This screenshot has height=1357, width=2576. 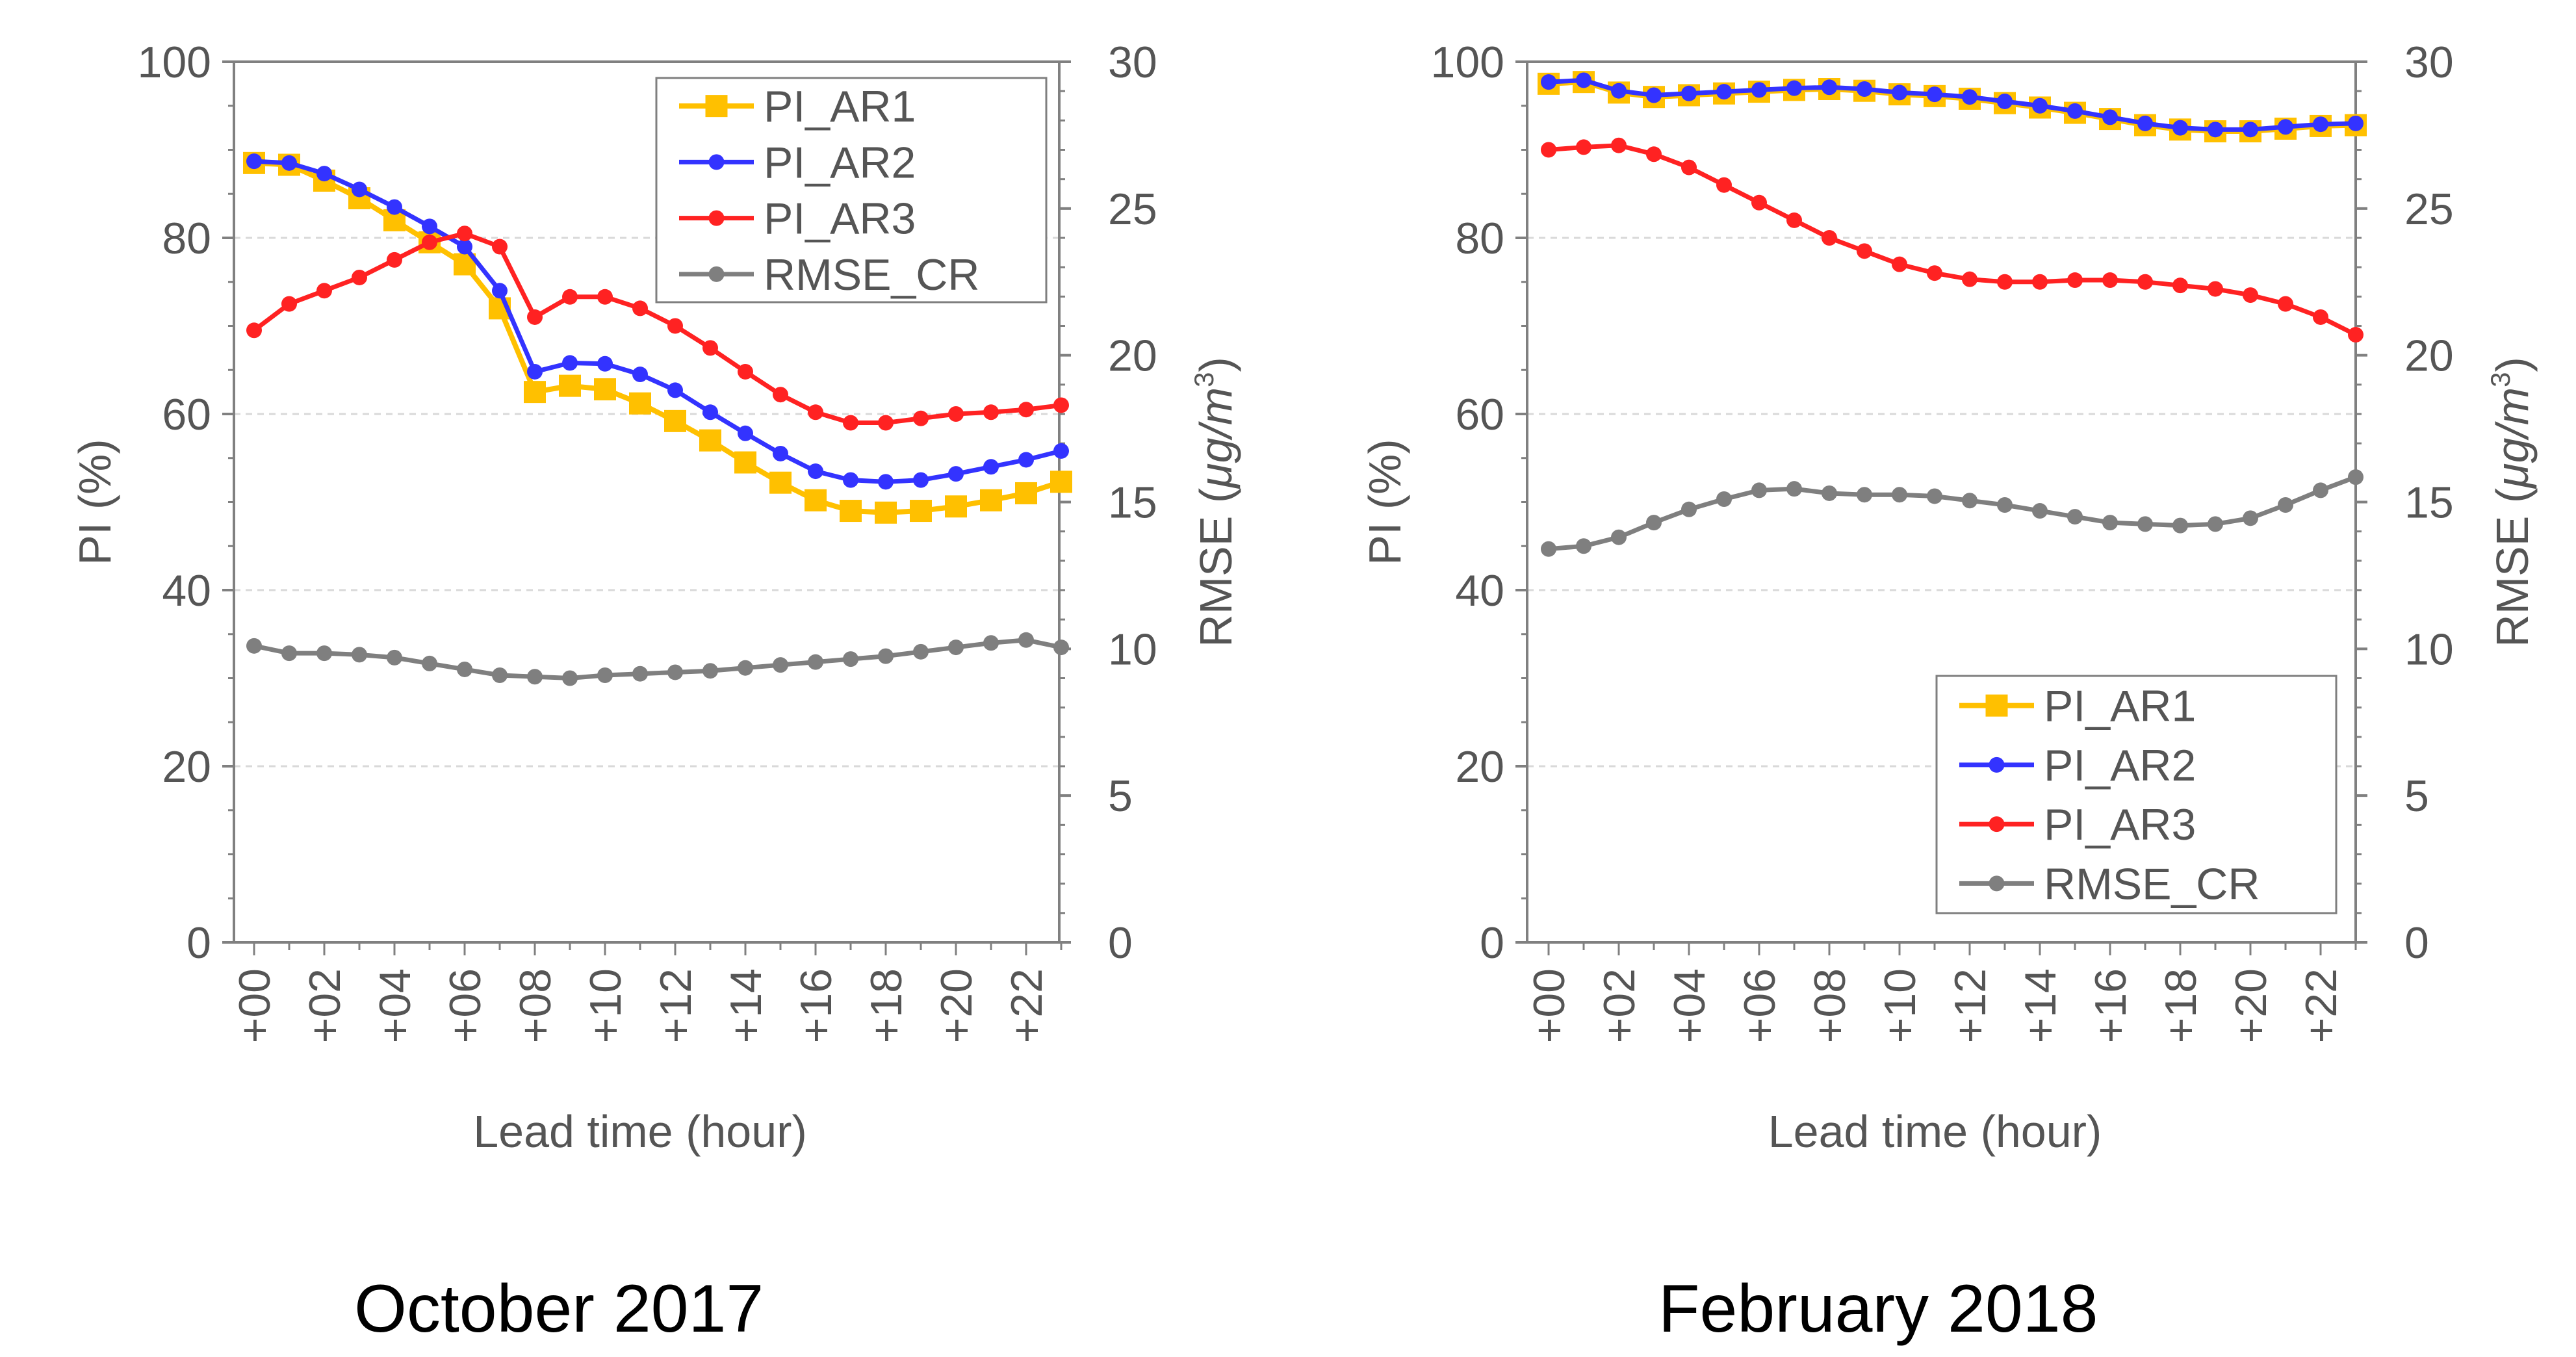 What do you see at coordinates (1900, 1005) in the screenshot?
I see `x-tick-label-+10: +10` at bounding box center [1900, 1005].